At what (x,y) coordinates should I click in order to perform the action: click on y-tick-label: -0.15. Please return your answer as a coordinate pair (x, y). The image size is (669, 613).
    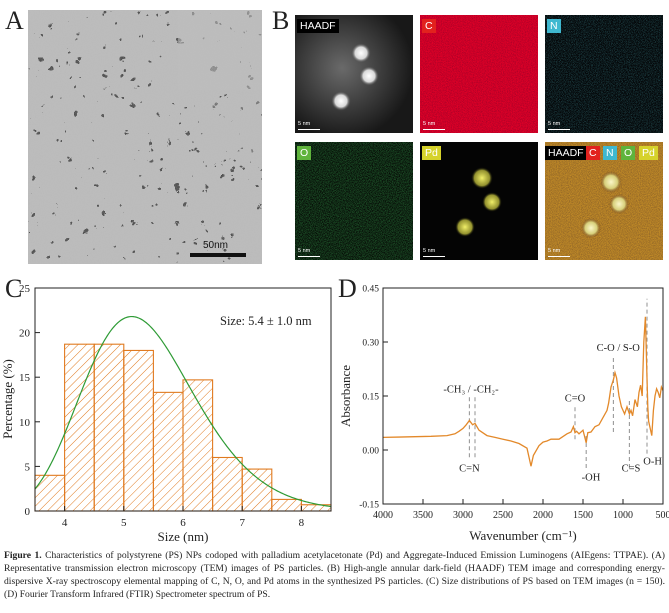
    Looking at the image, I should click on (369, 506).